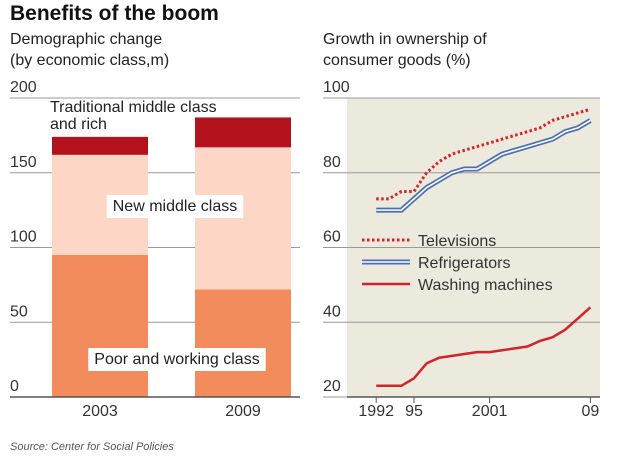  Describe the element at coordinates (485, 285) in the screenshot. I see `legend-label: Washing machines` at that location.